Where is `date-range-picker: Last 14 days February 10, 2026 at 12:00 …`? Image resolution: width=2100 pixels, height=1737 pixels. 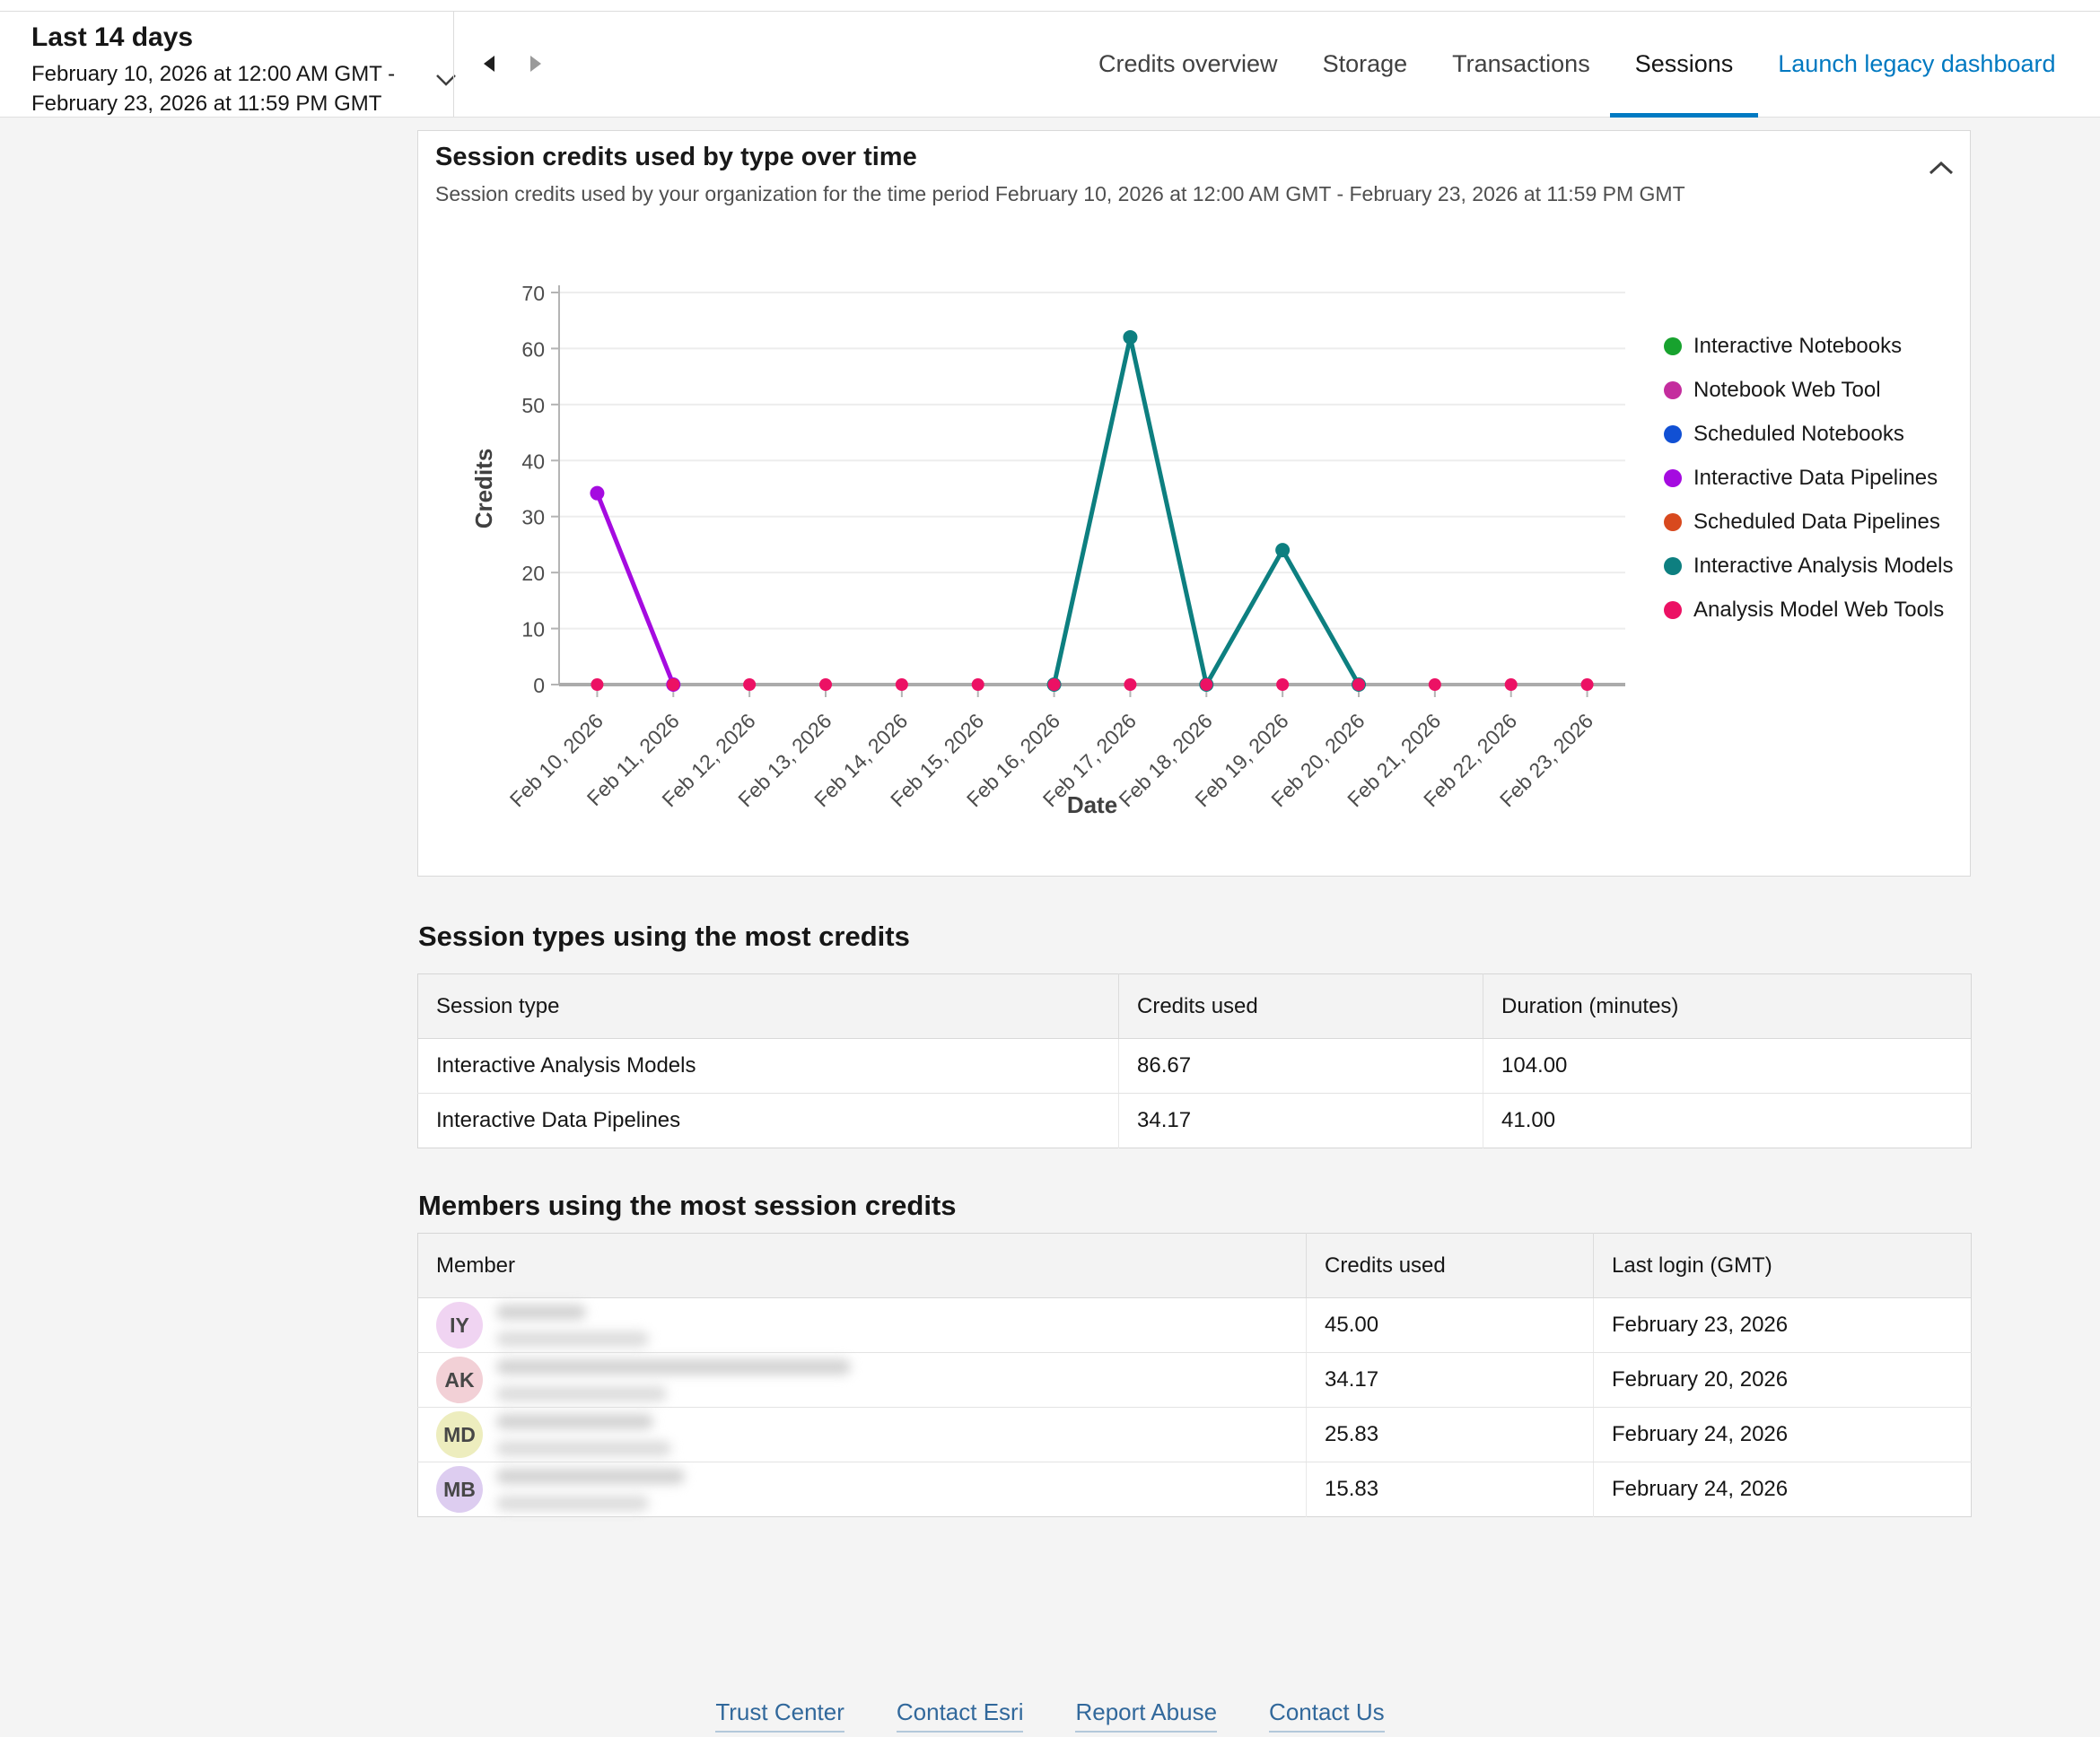 date-range-picker: Last 14 days February 10, 2026 at 12:00 … is located at coordinates (244, 70).